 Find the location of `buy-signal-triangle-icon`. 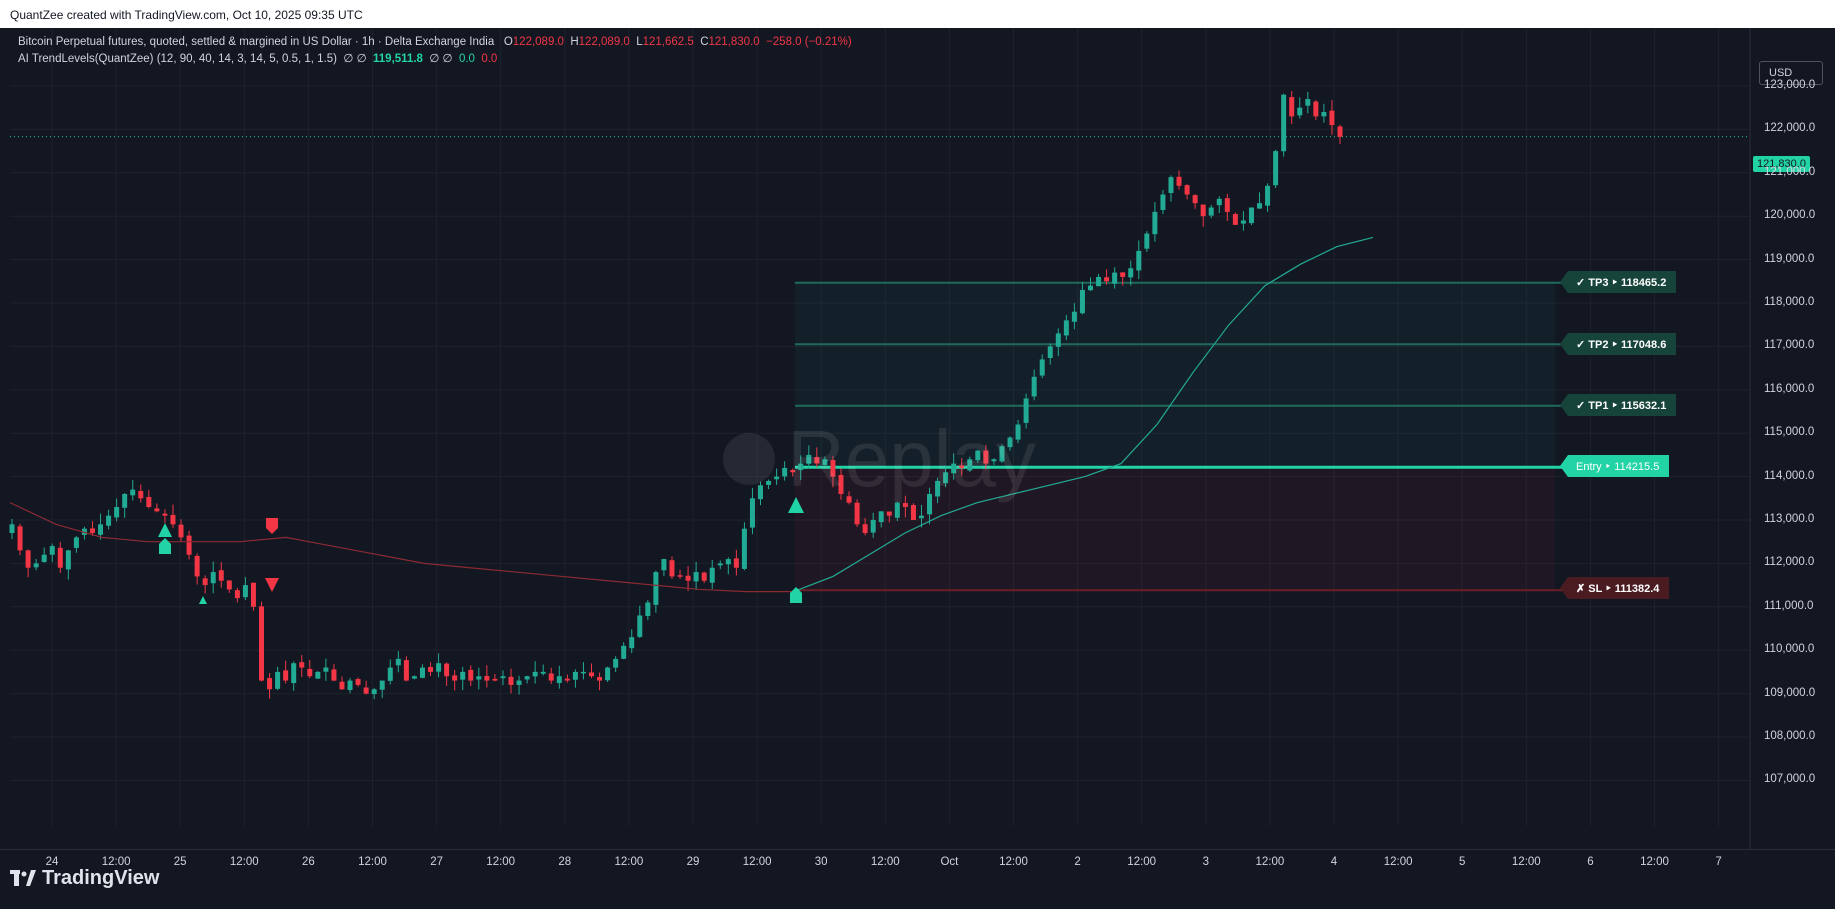

buy-signal-triangle-icon is located at coordinates (165, 530).